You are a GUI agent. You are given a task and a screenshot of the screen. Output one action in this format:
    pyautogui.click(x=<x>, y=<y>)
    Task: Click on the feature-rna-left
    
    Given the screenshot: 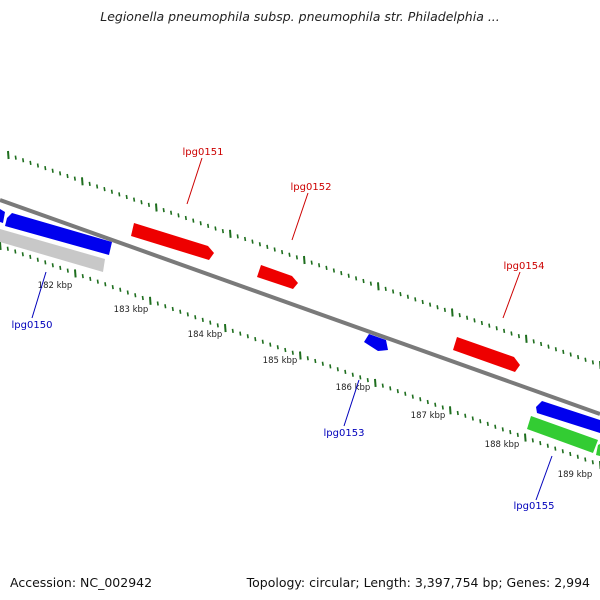 What is the action you would take?
    pyautogui.click(x=52, y=250)
    